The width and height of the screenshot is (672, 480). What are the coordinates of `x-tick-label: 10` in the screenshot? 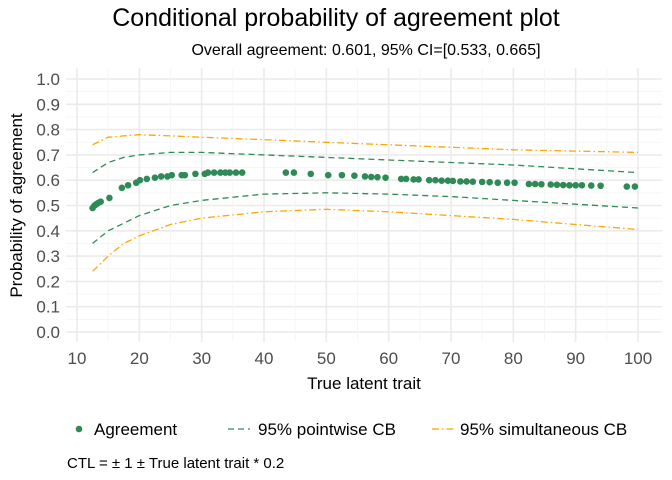 It's located at (77, 358).